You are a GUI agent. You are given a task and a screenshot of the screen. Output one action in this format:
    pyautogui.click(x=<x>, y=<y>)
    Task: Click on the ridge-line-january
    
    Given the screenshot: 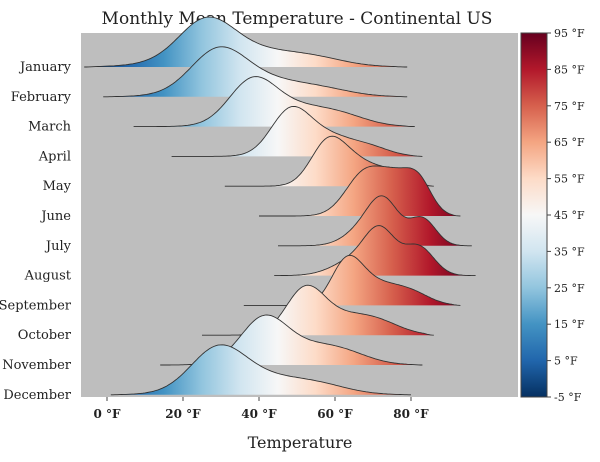 What is the action you would take?
    pyautogui.click(x=246, y=42)
    